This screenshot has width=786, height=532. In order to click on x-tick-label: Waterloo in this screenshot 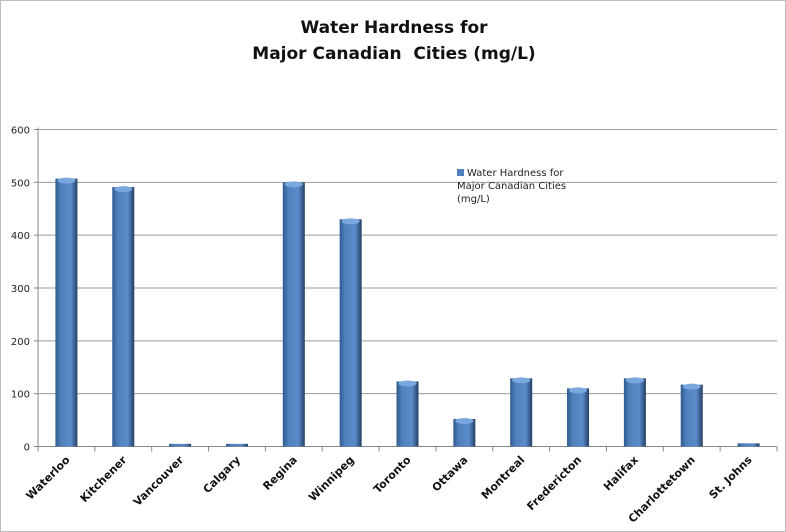, I will do `click(48, 477)`.